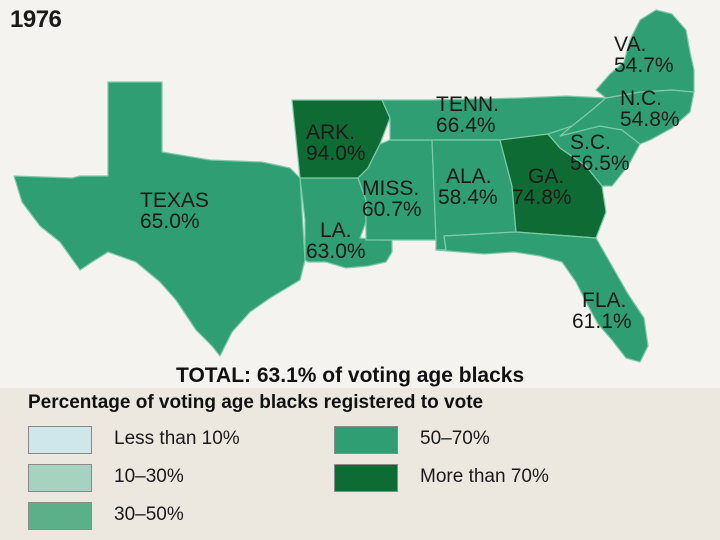 The width and height of the screenshot is (720, 540). Describe the element at coordinates (331, 132) in the screenshot. I see `state-name: ARK.` at that location.